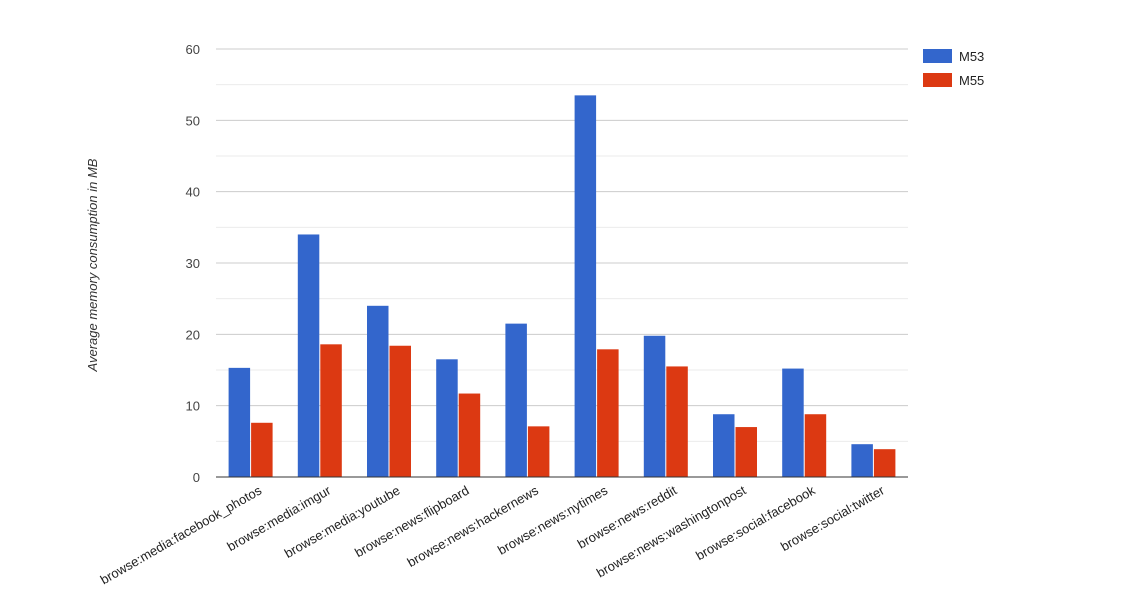  Describe the element at coordinates (937, 56) in the screenshot. I see `legend-swatch-m53` at that location.